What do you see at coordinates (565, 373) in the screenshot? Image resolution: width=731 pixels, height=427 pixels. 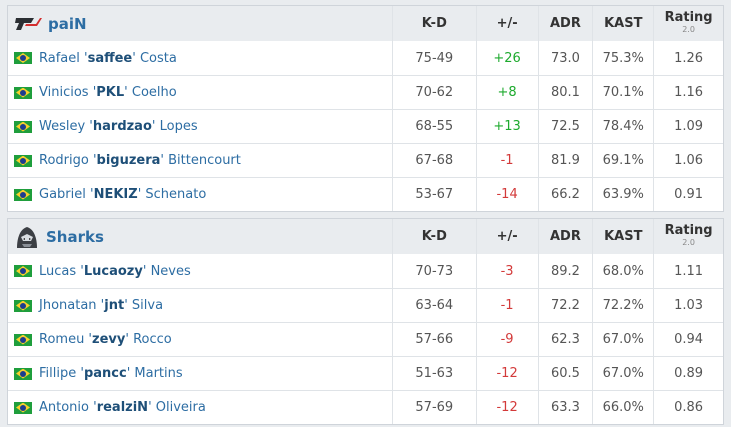 I see `adr-value: 60.5` at bounding box center [565, 373].